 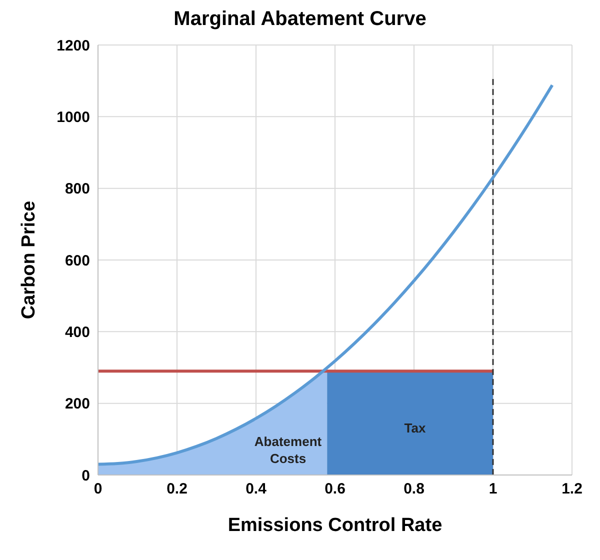 What do you see at coordinates (73, 117) in the screenshot?
I see `y-tick-label: 1000` at bounding box center [73, 117].